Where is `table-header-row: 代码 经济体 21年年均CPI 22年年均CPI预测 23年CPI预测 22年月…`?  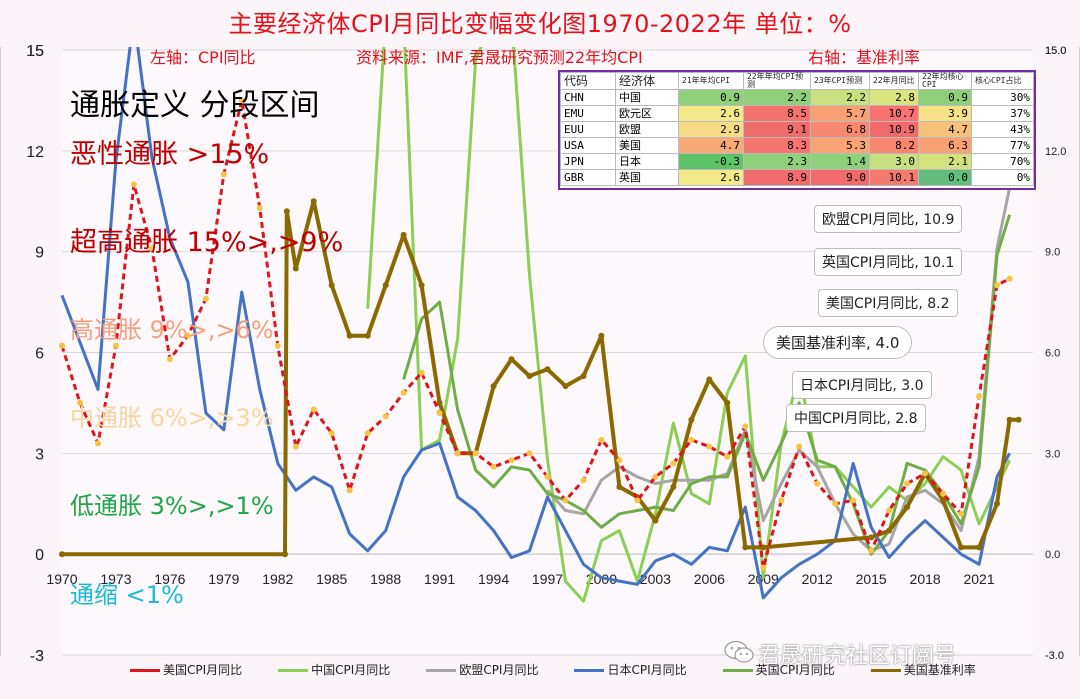 table-header-row: 代码 经济体 21年年均CPI 22年年均CPI预测 23年CPI预测 22年月… is located at coordinates (797, 81).